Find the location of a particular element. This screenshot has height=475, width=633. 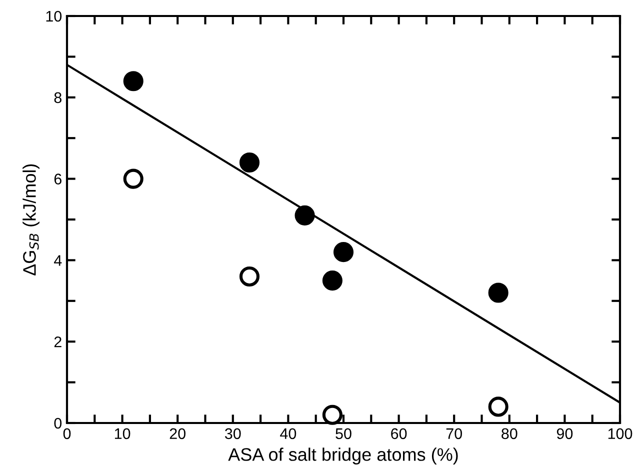

x-axis-title: ASA of salt bridge atoms (%) is located at coordinates (343, 456).